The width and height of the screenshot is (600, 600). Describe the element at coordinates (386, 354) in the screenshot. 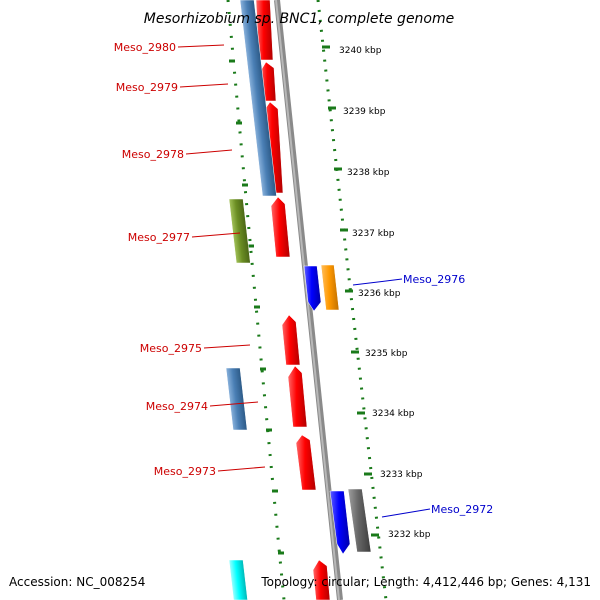

I see `scale-label-3235: 3235 kbp` at that location.